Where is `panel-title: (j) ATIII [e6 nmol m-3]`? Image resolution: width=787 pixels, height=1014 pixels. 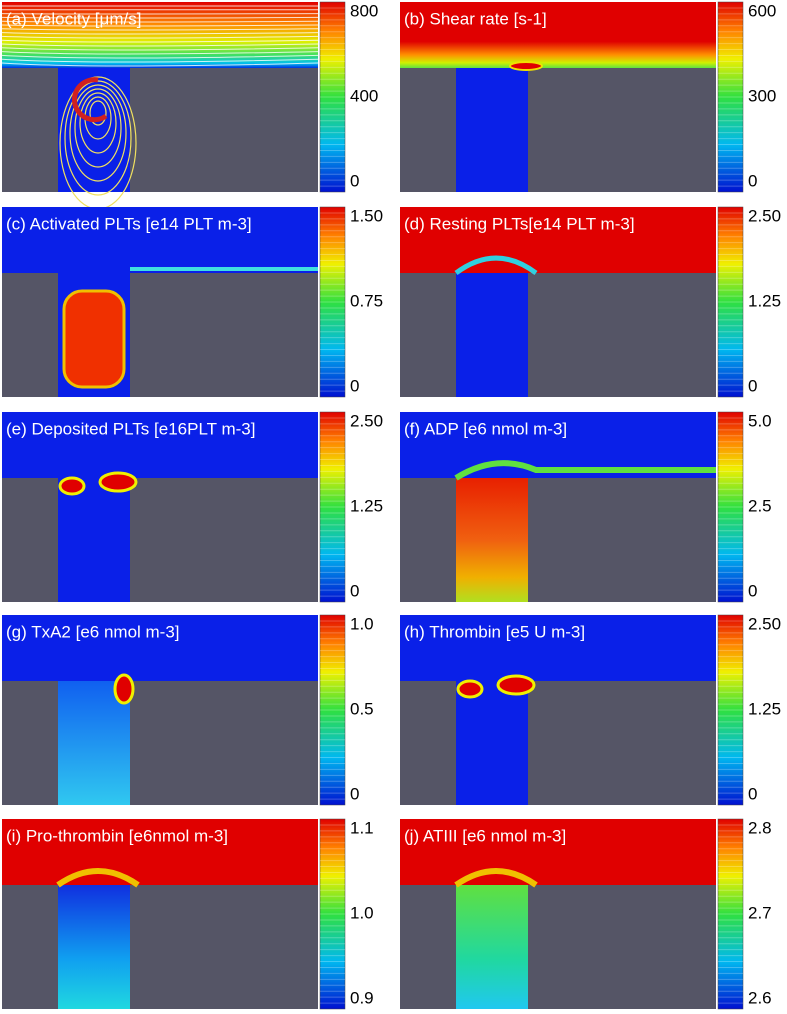 panel-title: (j) ATIII [e6 nmol m-3] is located at coordinates (485, 835).